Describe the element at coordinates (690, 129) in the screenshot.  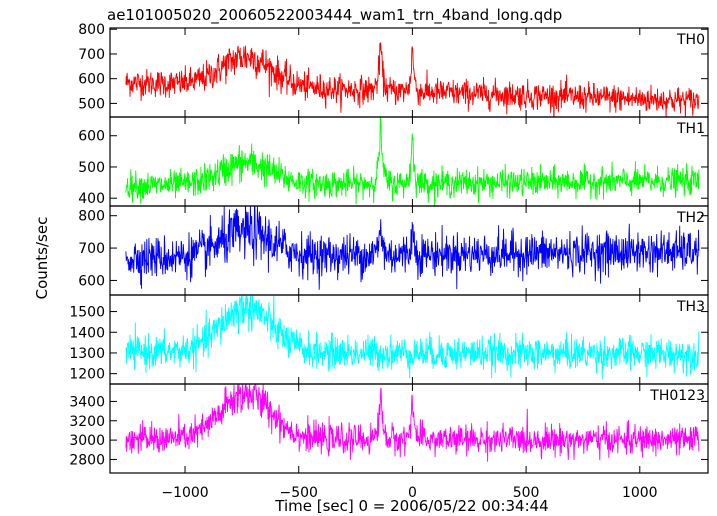
I see `panel-label: TH1` at that location.